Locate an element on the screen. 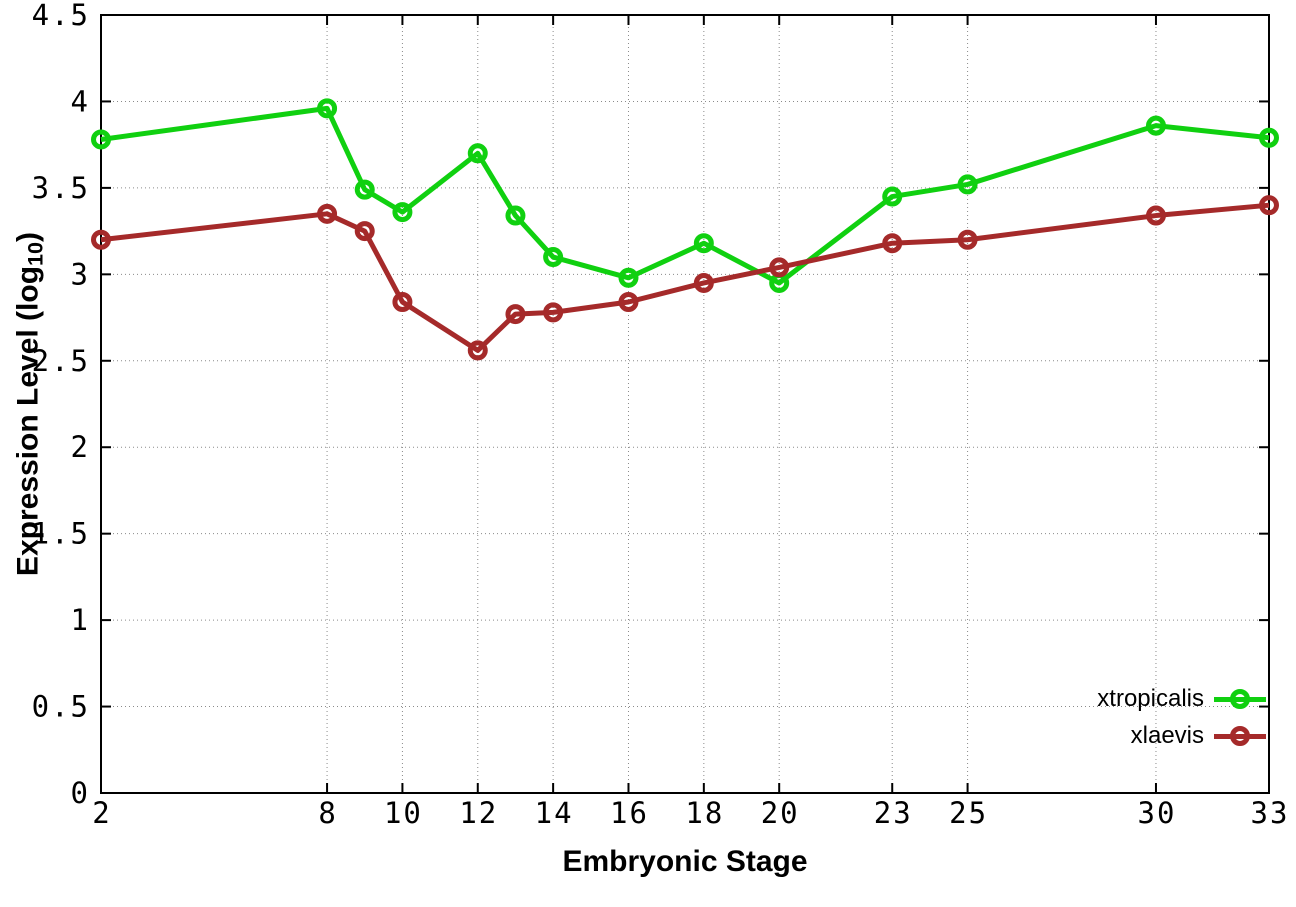  x-tick-label: 23 is located at coordinates (893, 813).